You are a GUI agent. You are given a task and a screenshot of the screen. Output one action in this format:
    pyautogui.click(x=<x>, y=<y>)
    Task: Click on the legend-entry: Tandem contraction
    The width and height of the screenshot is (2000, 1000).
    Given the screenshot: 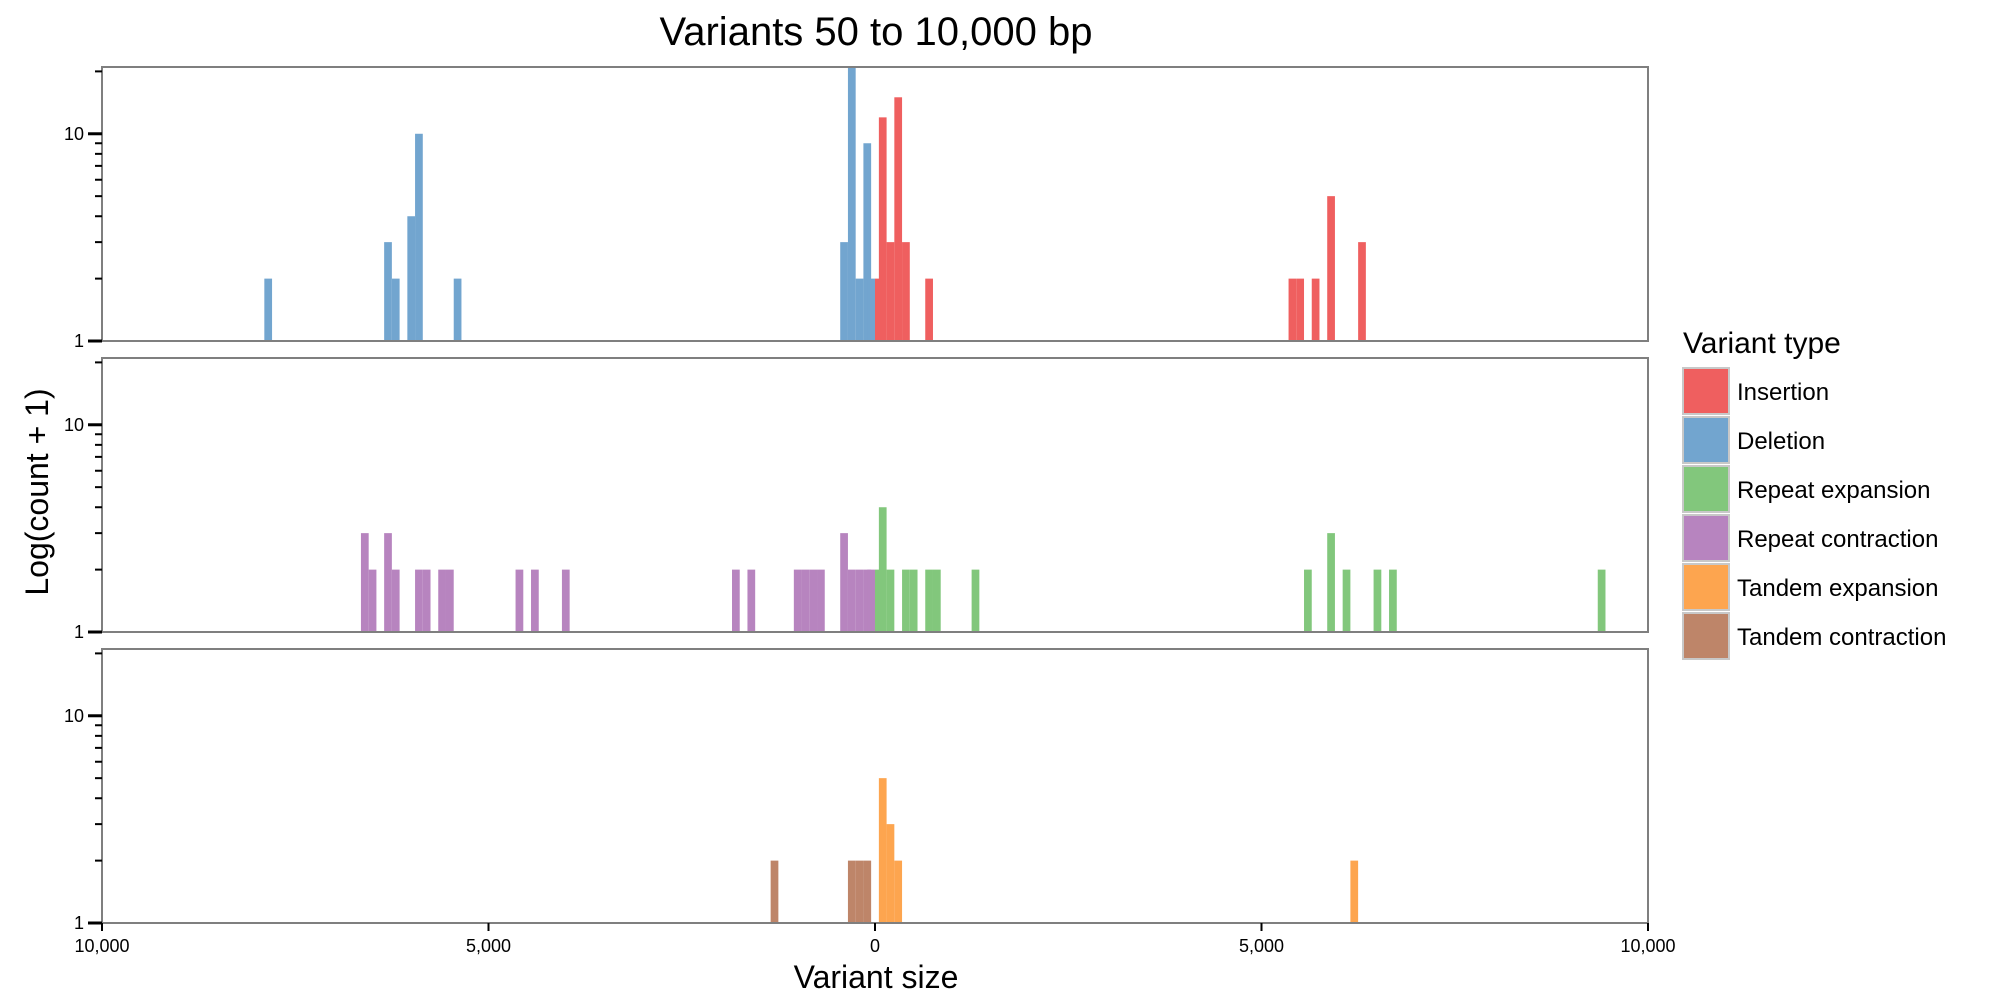 What is the action you would take?
    pyautogui.click(x=1814, y=636)
    